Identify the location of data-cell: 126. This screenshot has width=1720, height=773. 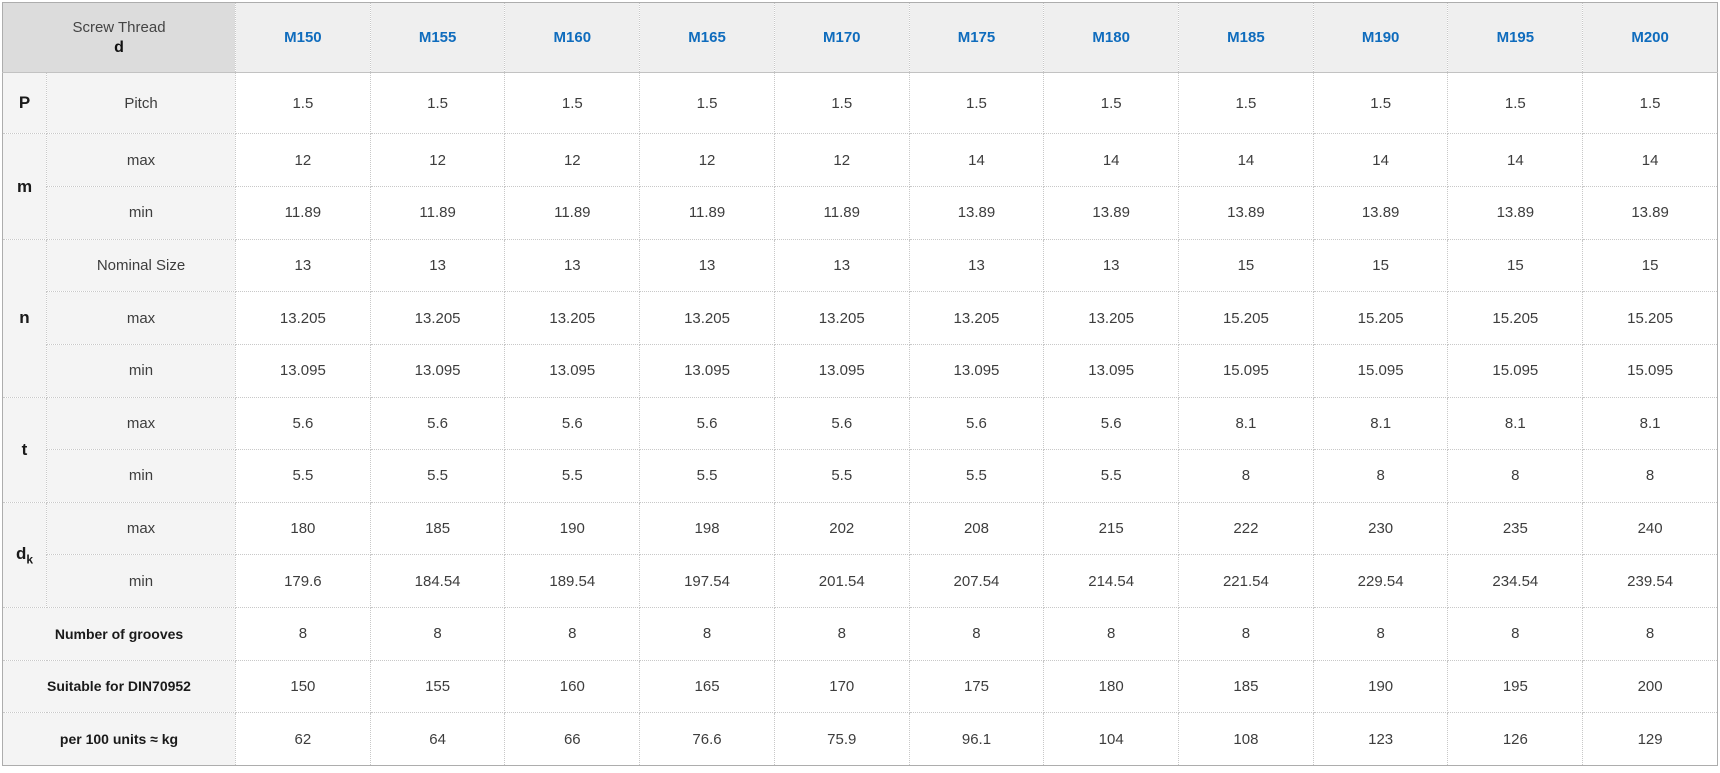
(1515, 739).